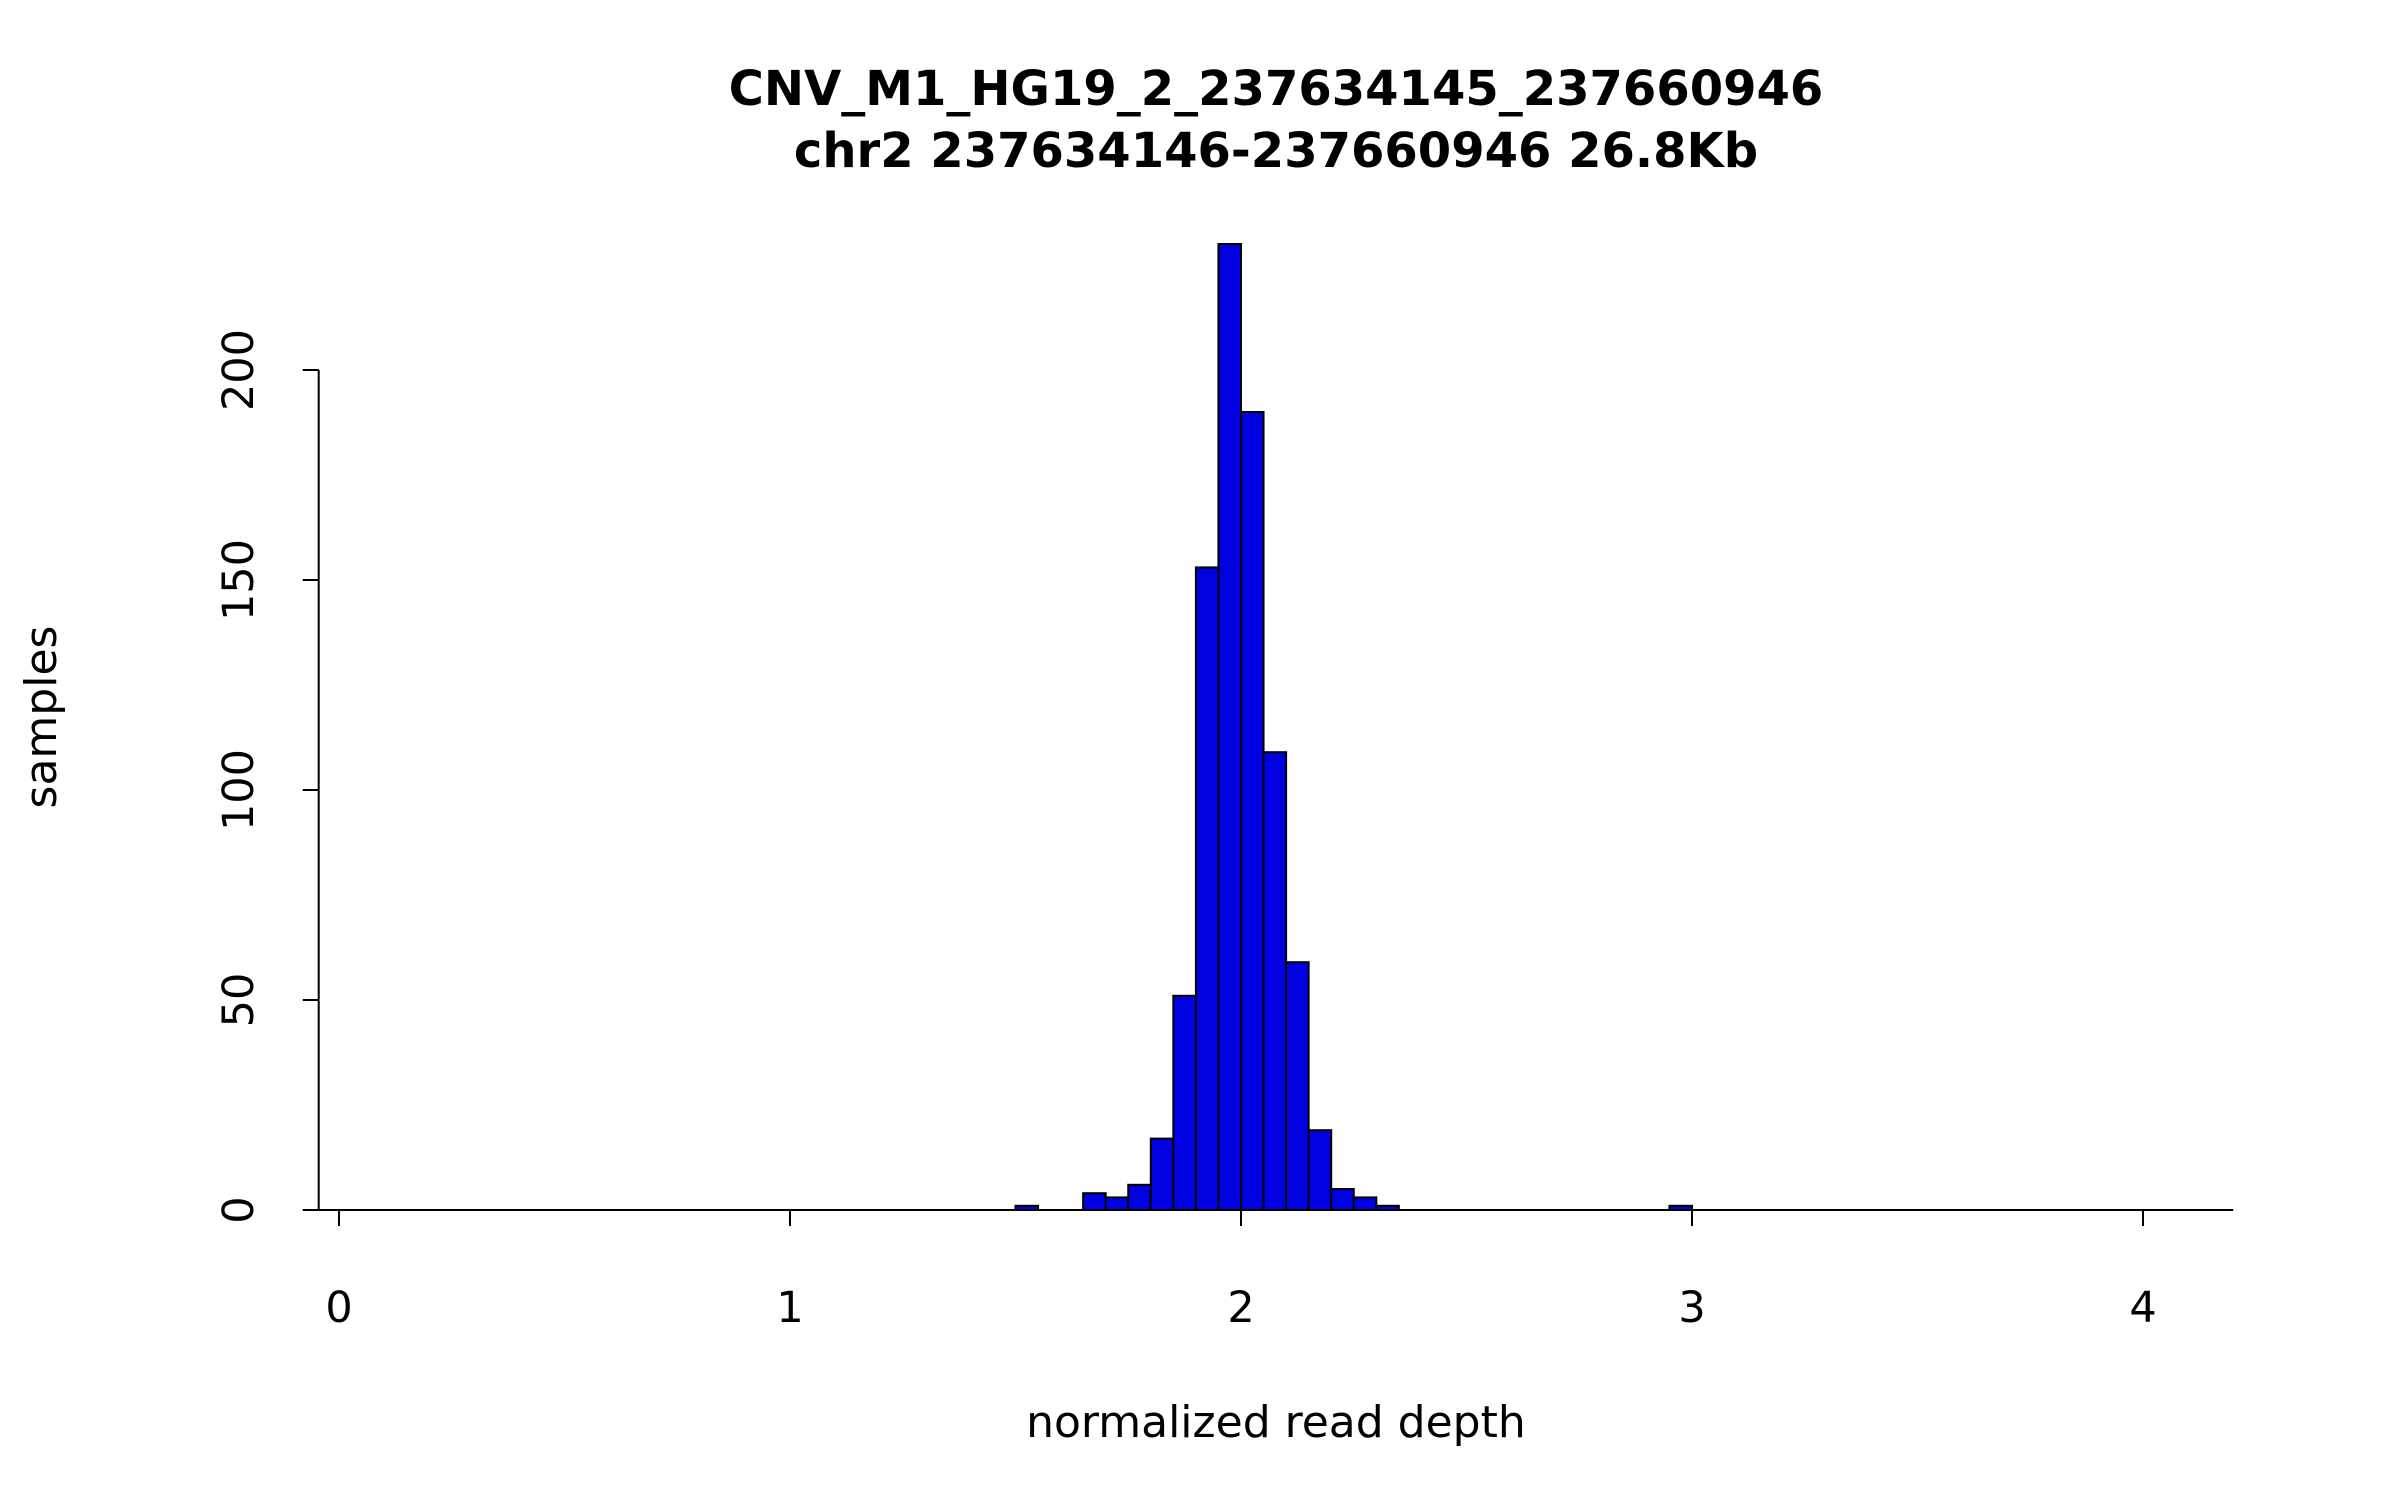 The width and height of the screenshot is (2400, 1500). Describe the element at coordinates (2142, 1308) in the screenshot. I see `x-tick-label: 4` at that location.